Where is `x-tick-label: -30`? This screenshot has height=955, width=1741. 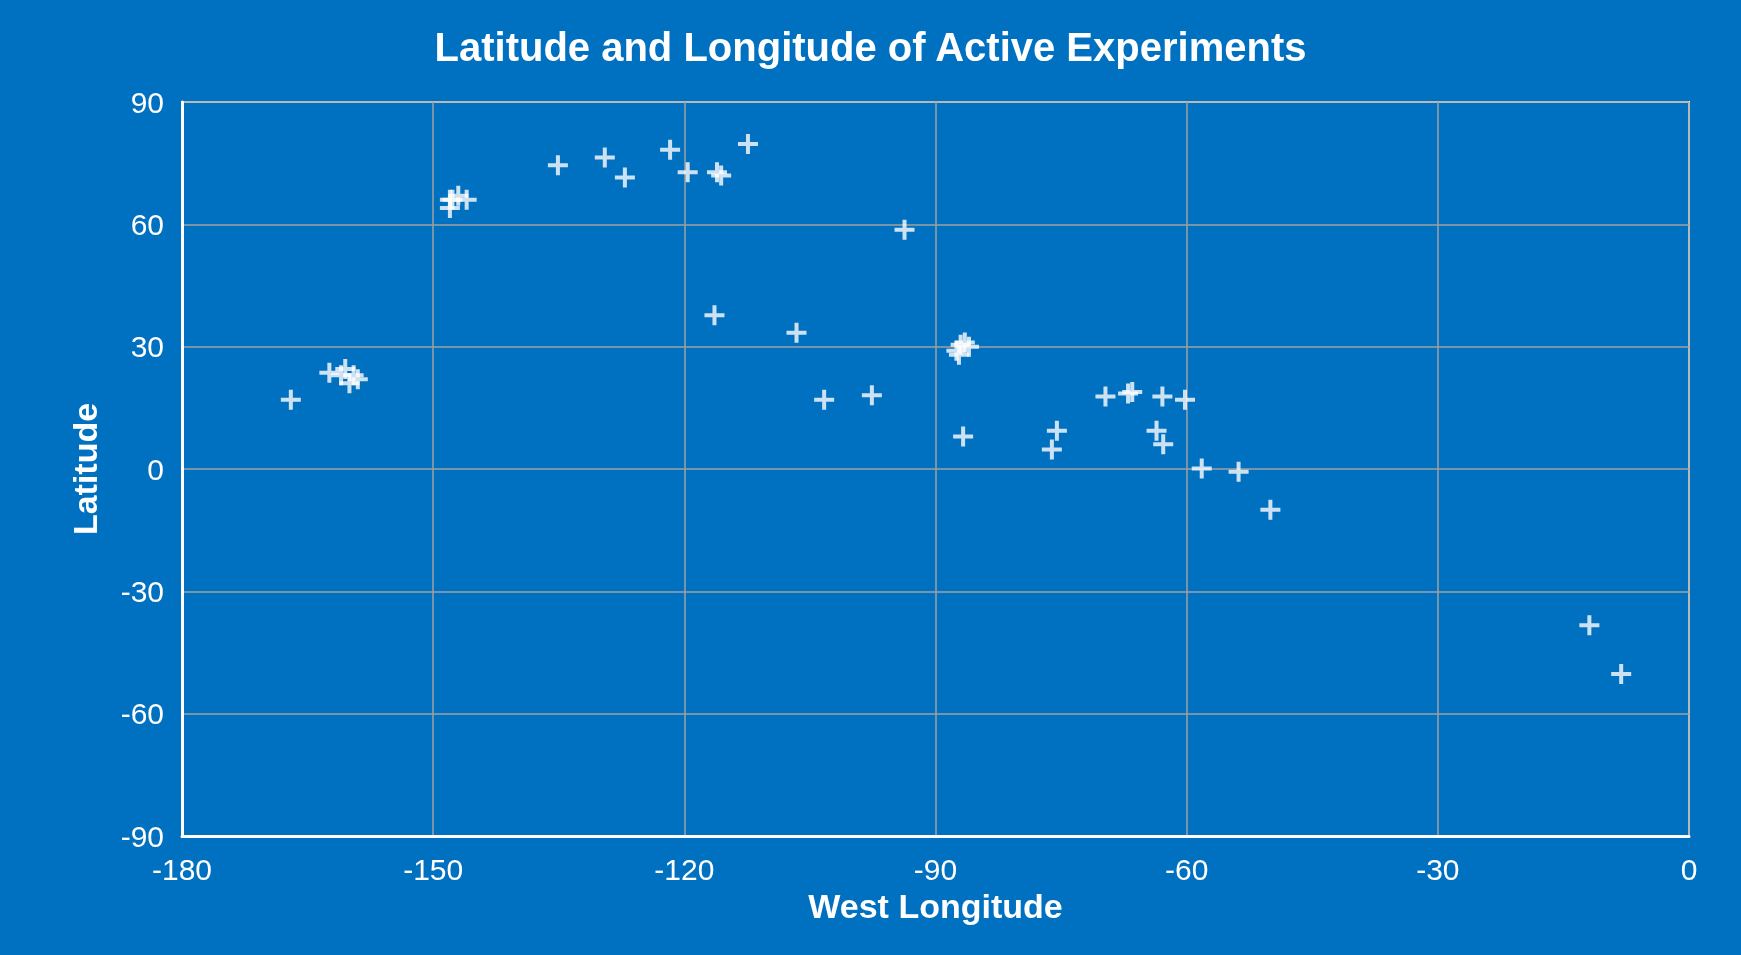 x-tick-label: -30 is located at coordinates (1438, 869).